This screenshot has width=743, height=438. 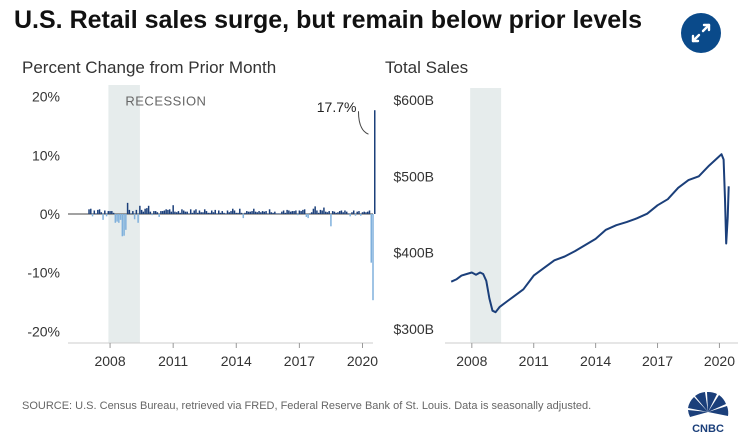 What do you see at coordinates (43, 273) in the screenshot?
I see `y-tick-label: -10%` at bounding box center [43, 273].